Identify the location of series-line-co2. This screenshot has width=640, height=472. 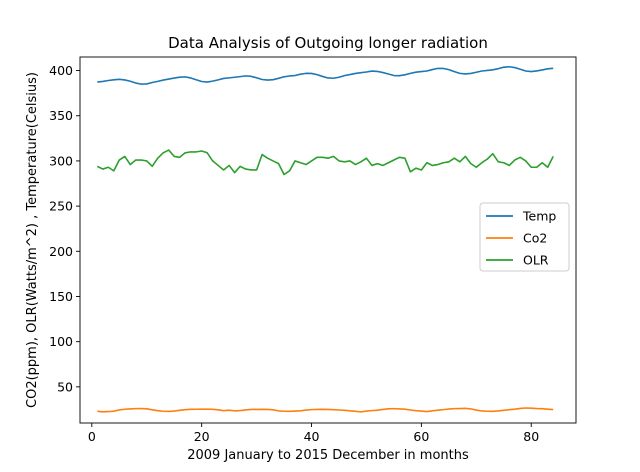
(325, 410).